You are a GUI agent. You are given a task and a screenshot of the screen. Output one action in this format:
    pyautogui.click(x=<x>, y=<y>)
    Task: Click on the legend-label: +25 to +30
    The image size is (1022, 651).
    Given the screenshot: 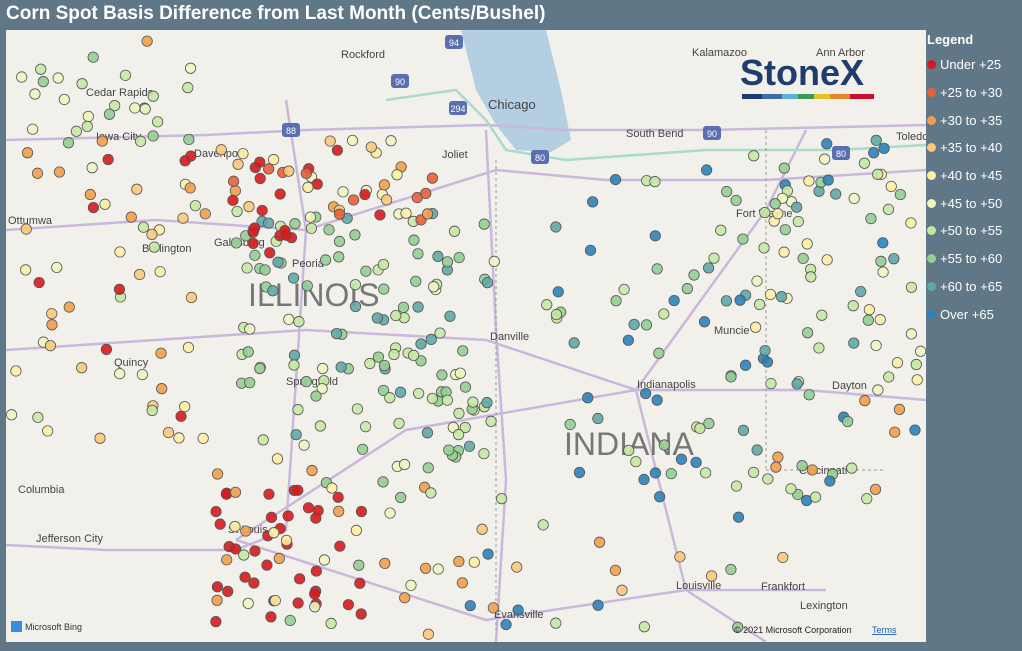 What is the action you would take?
    pyautogui.click(x=971, y=93)
    